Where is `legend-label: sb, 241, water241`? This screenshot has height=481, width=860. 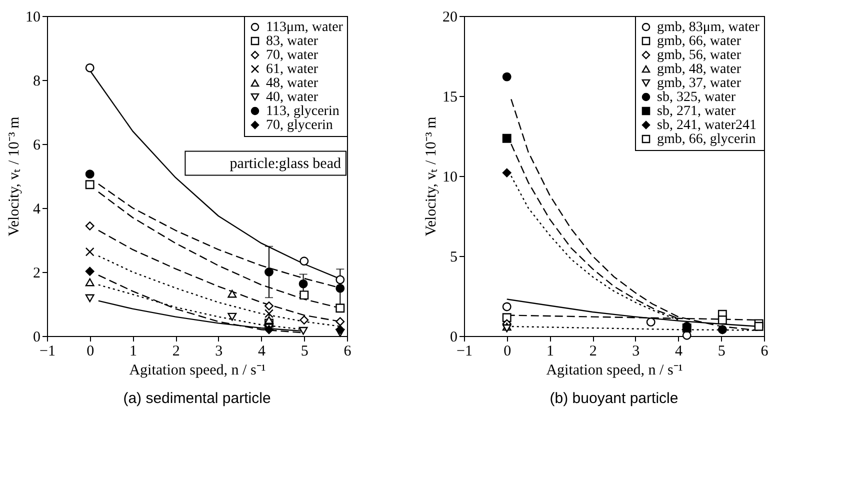
legend-label: sb, 241, water241 is located at coordinates (707, 125).